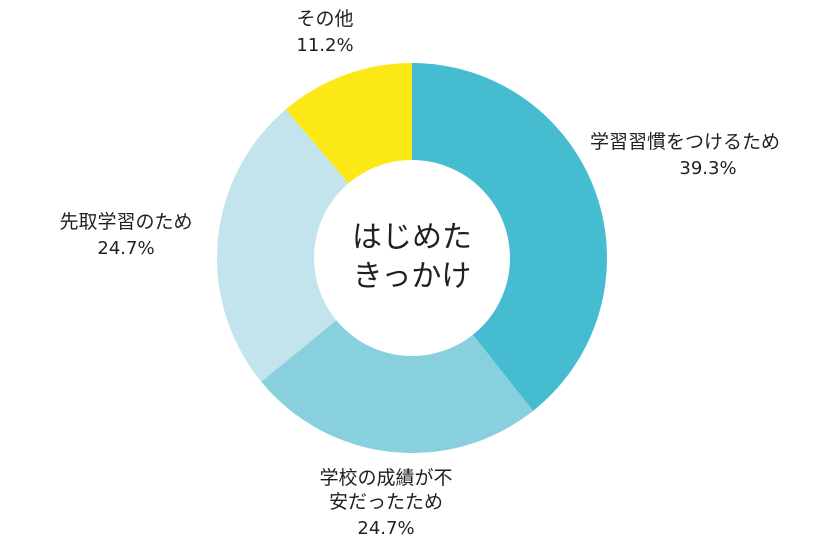 The width and height of the screenshot is (840, 560). Describe the element at coordinates (125, 222) in the screenshot. I see `slice-label-2-line-0: 先取学習のため` at that location.